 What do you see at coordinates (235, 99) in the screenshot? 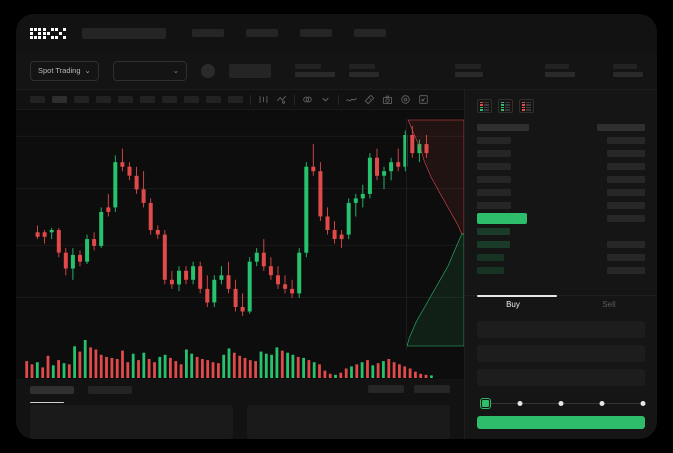
I see `tf-more-button` at bounding box center [235, 99].